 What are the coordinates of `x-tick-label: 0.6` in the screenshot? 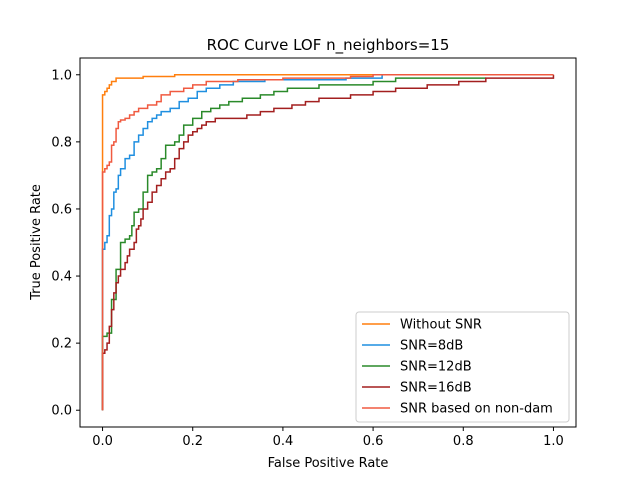 It's located at (373, 441).